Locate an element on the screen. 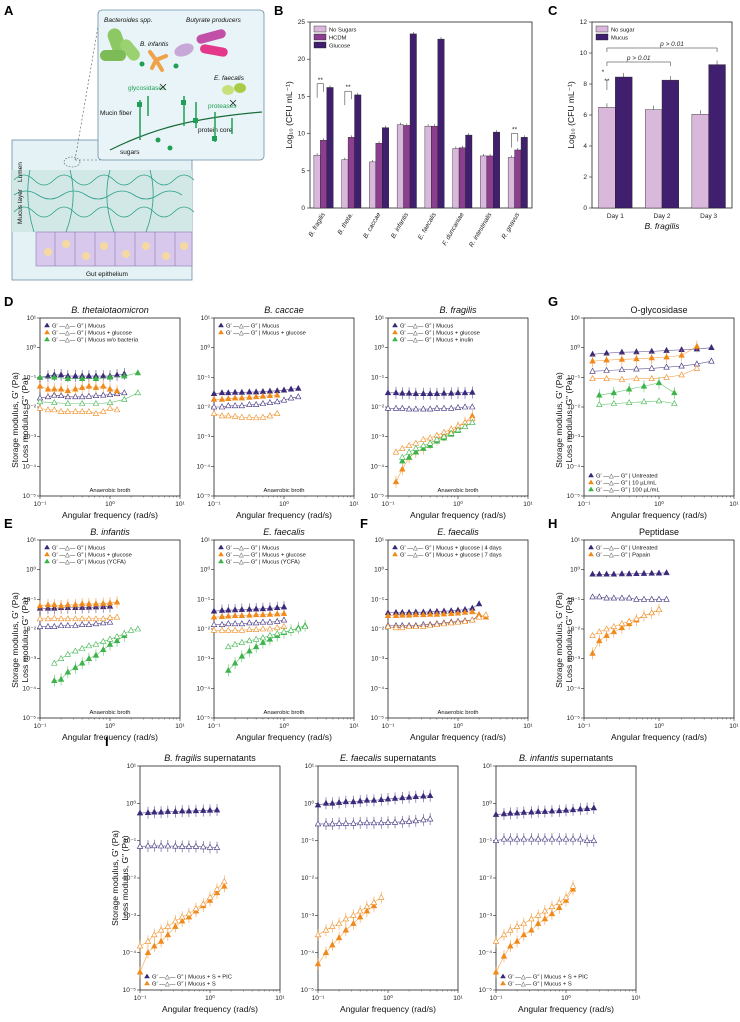 The height and width of the screenshot is (1022, 740). legend-label: G′ —△— G″ | Papain is located at coordinates (623, 556).